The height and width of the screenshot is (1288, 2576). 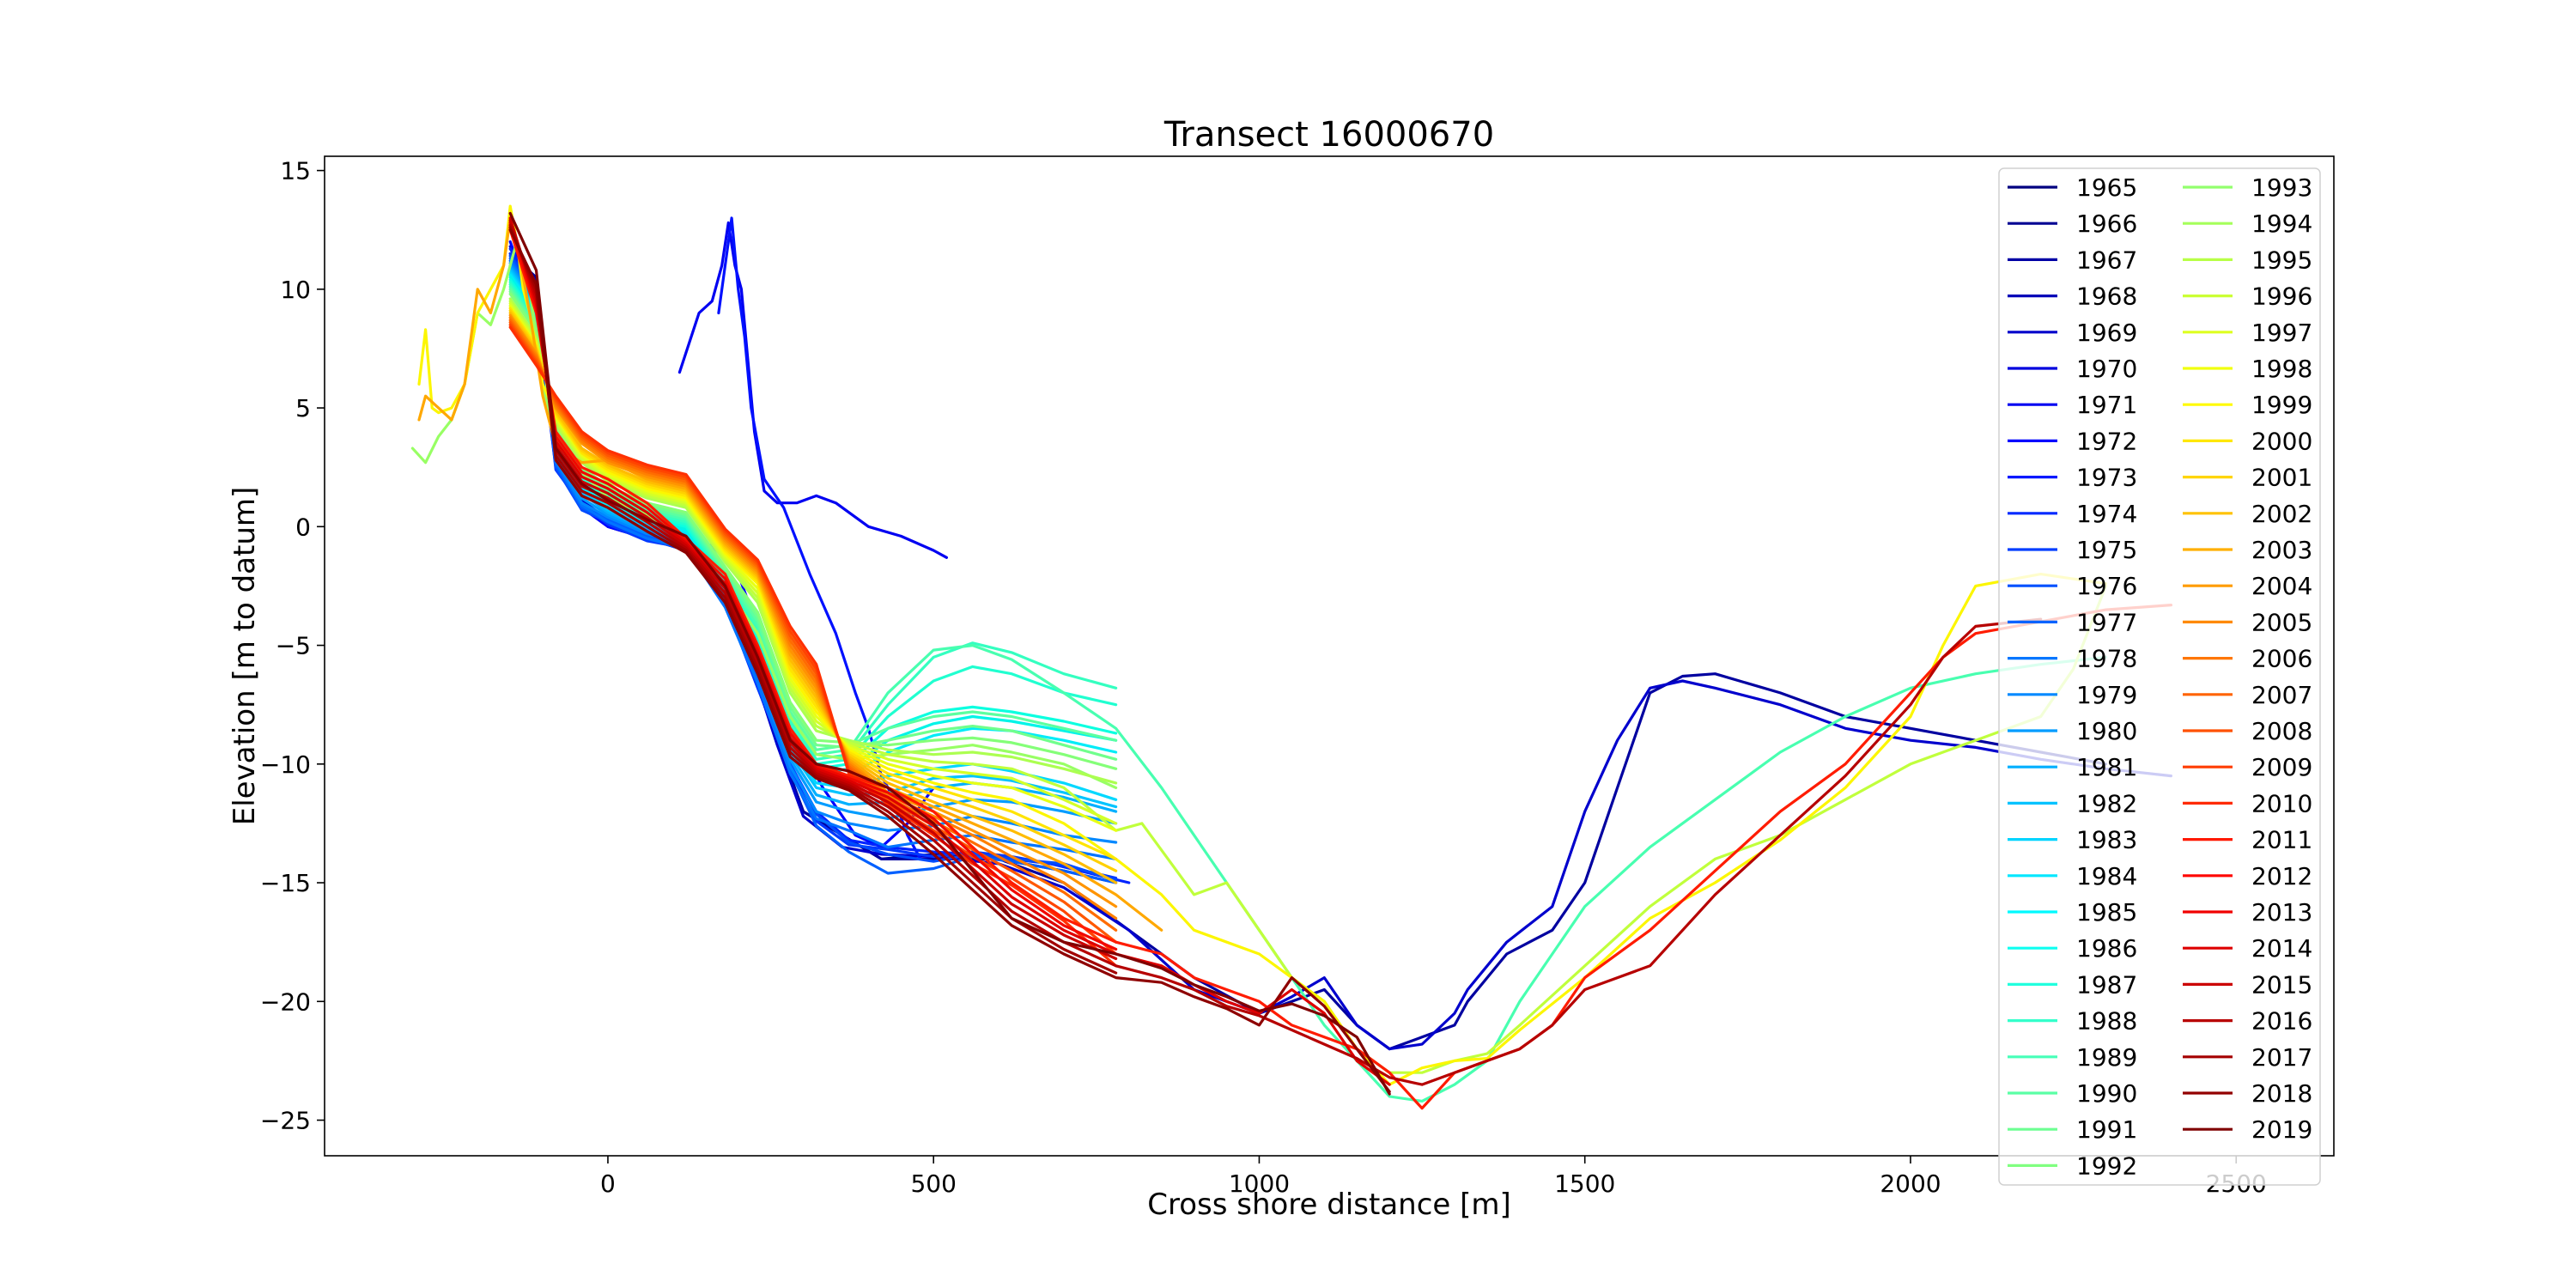 I want to click on legend-item-2006: 2006, so click(x=2247, y=659).